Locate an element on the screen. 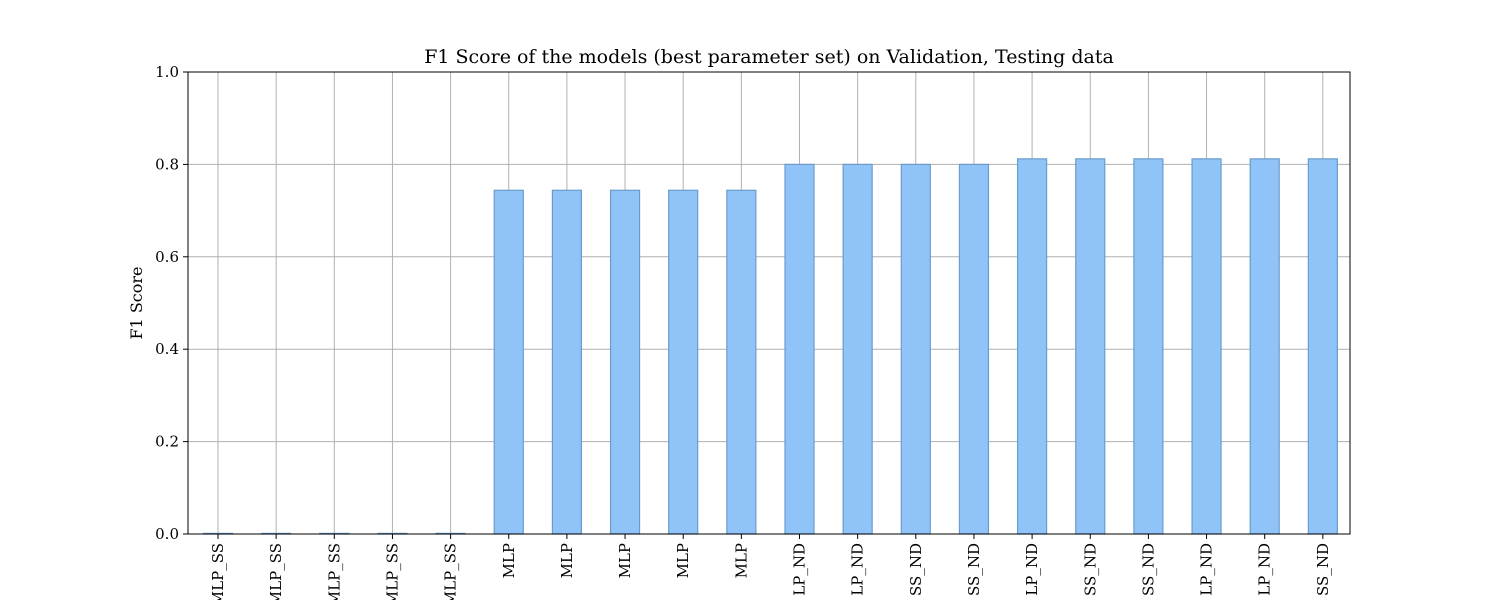 The width and height of the screenshot is (1500, 600). y-tick-label: 1.0 is located at coordinates (167, 72).